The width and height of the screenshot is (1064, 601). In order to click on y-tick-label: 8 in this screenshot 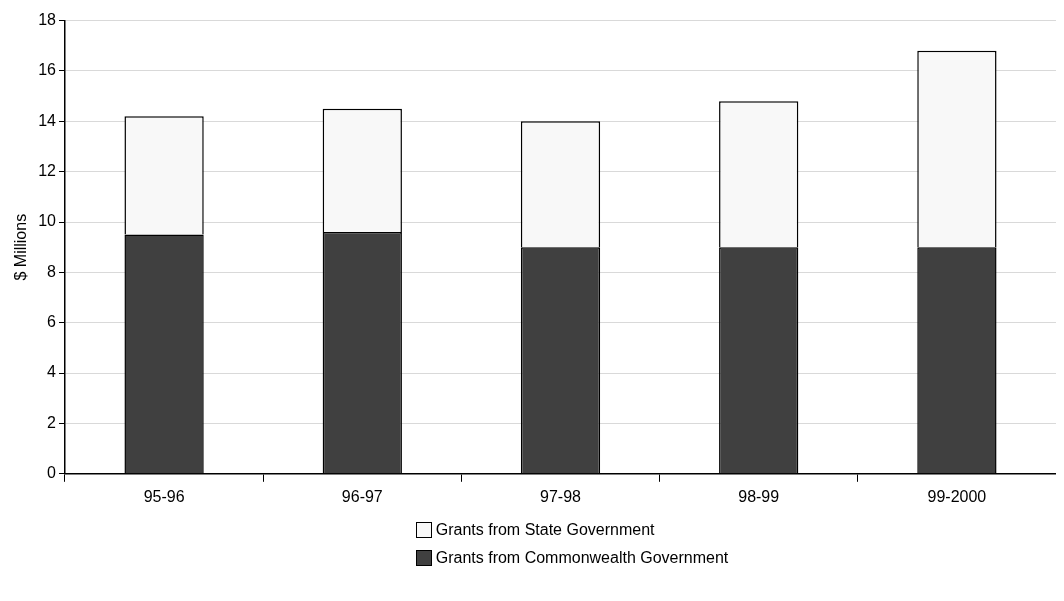, I will do `click(52, 271)`.